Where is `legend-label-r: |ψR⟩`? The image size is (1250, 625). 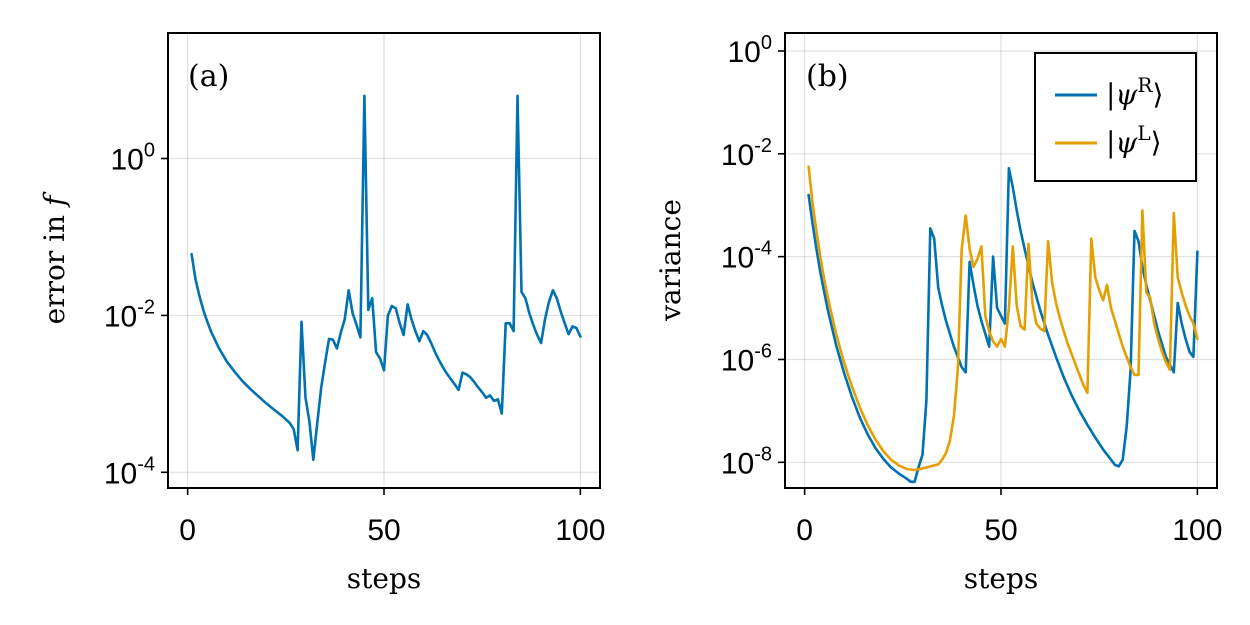
legend-label-r: |ψR⟩ is located at coordinates (1134, 92).